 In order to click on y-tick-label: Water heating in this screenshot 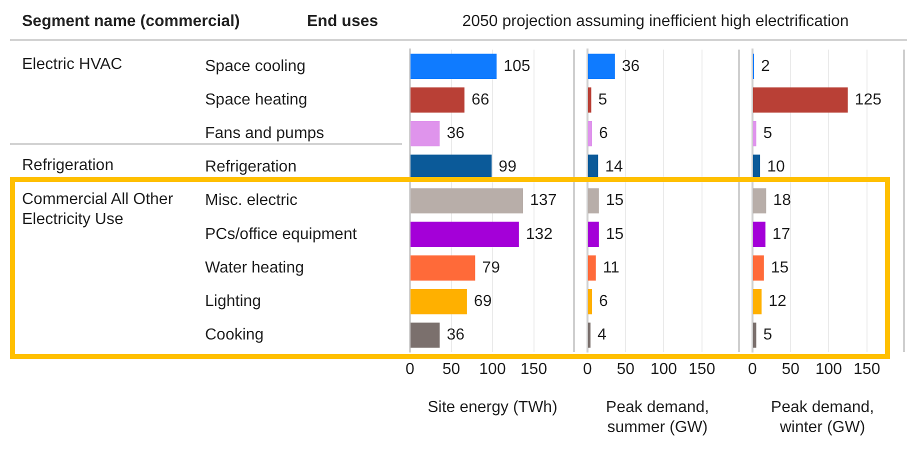, I will do `click(254, 267)`.